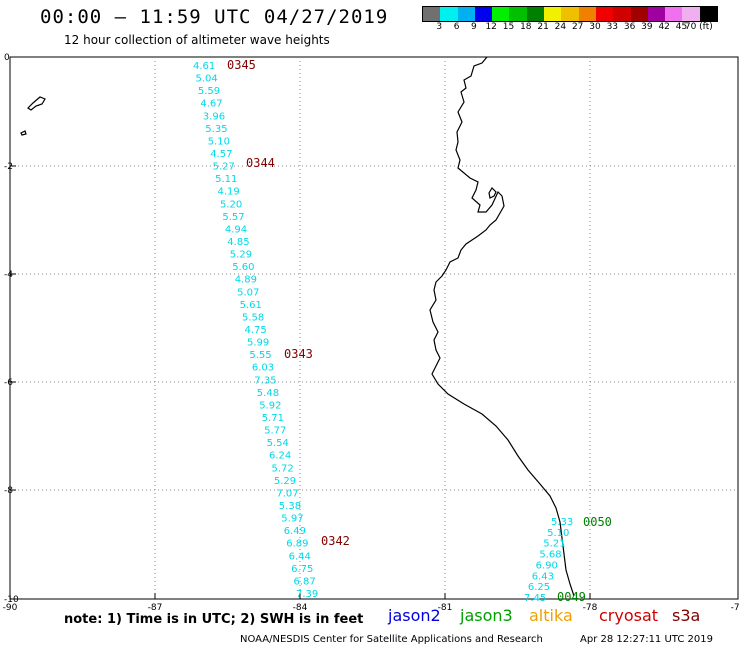  Describe the element at coordinates (571, 597) in the screenshot. I see `pass-time-label: 0049` at that location.